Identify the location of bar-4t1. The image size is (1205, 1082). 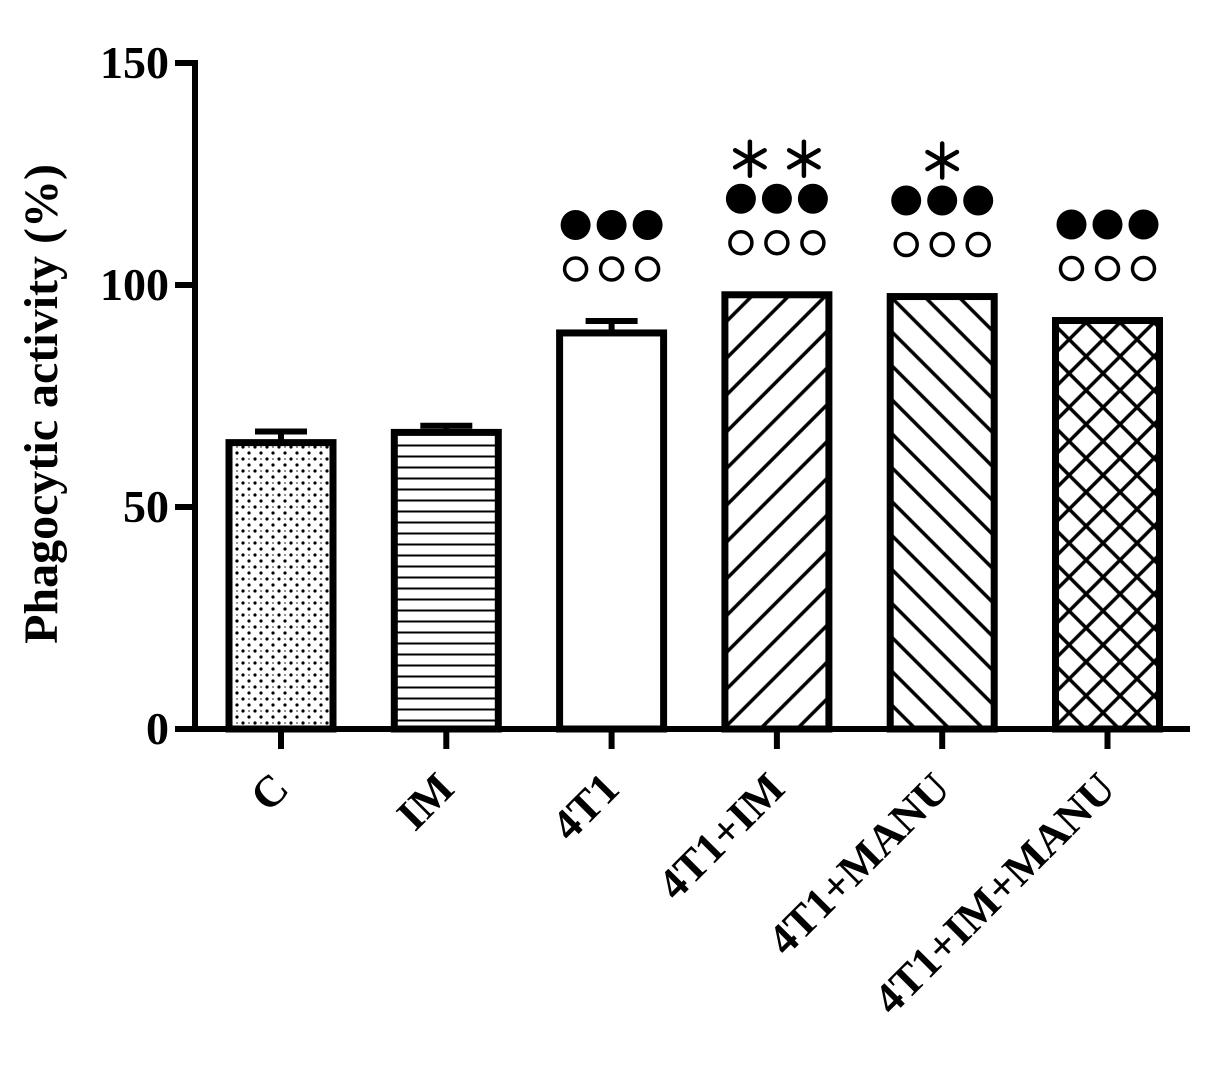
(612, 531).